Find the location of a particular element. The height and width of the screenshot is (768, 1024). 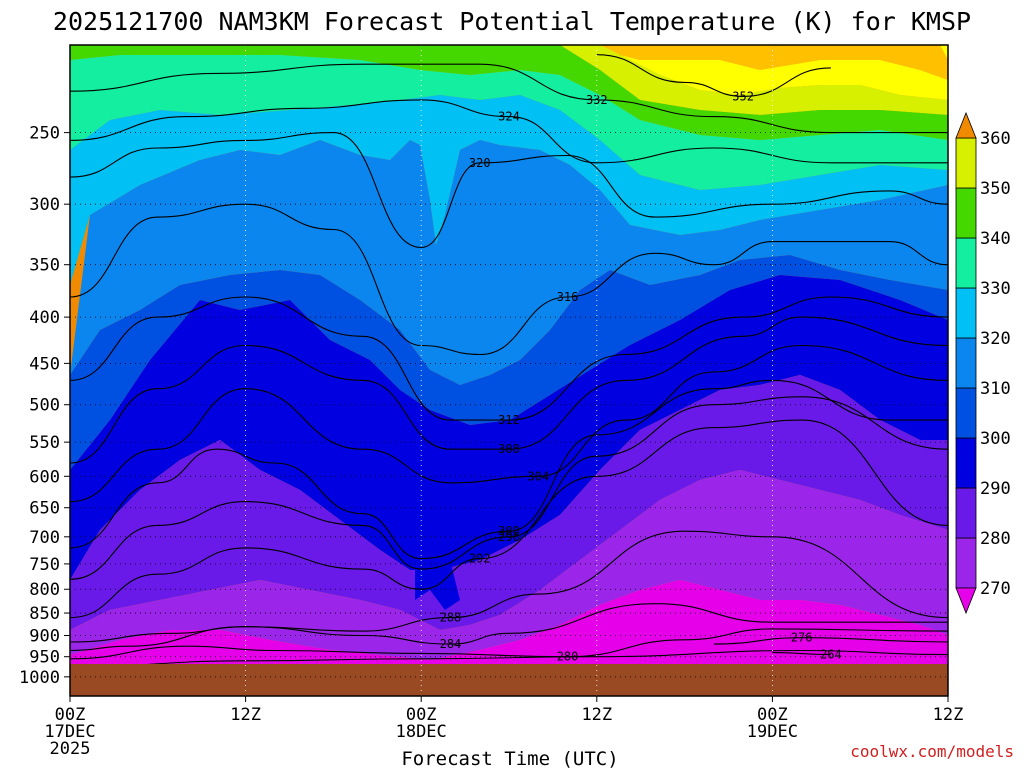

x-tick-date: 18DEC is located at coordinates (421, 732).